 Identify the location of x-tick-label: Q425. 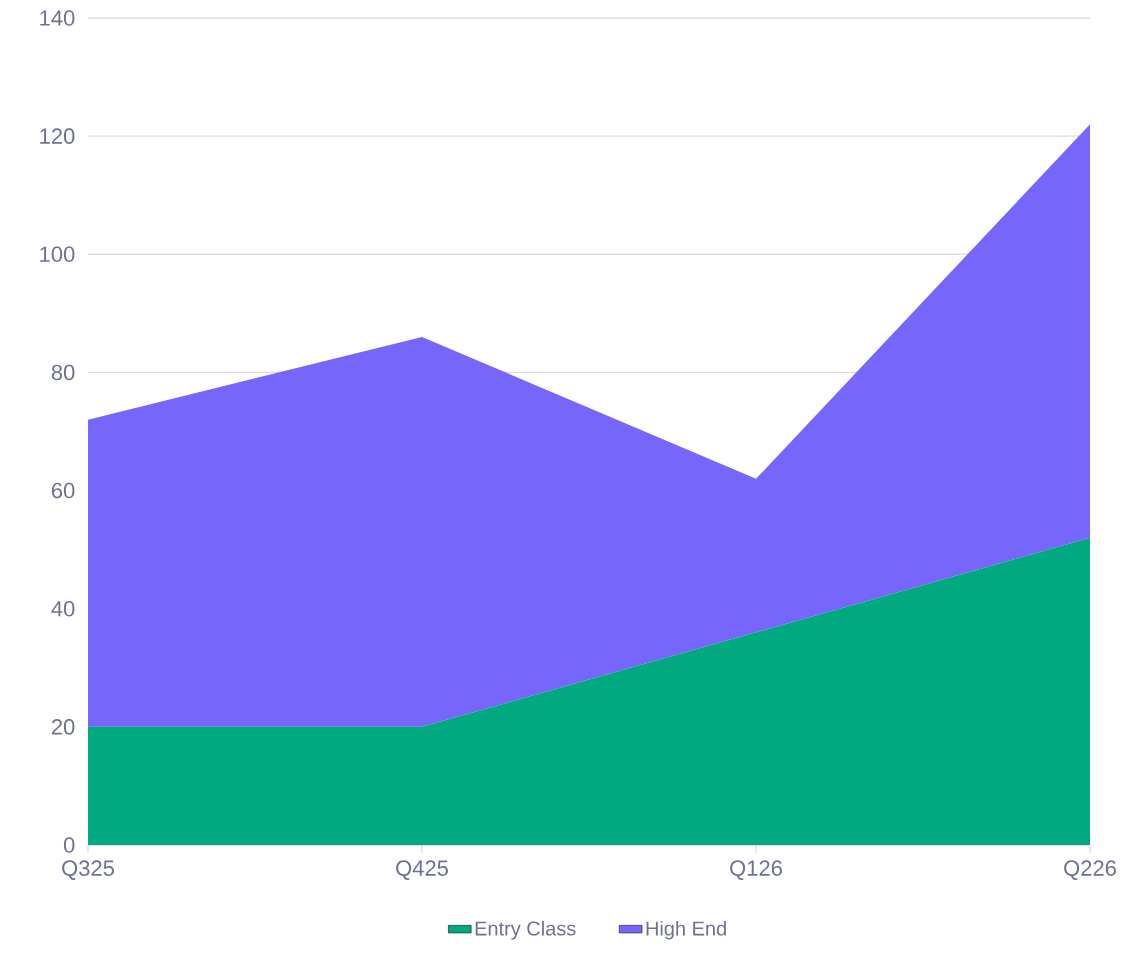
(422, 870).